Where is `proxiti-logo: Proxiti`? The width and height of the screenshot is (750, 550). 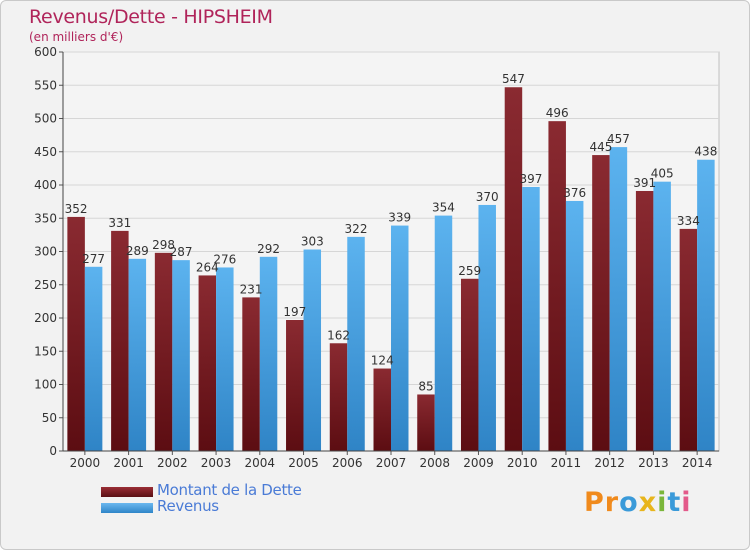 proxiti-logo: Proxiti is located at coordinates (638, 502).